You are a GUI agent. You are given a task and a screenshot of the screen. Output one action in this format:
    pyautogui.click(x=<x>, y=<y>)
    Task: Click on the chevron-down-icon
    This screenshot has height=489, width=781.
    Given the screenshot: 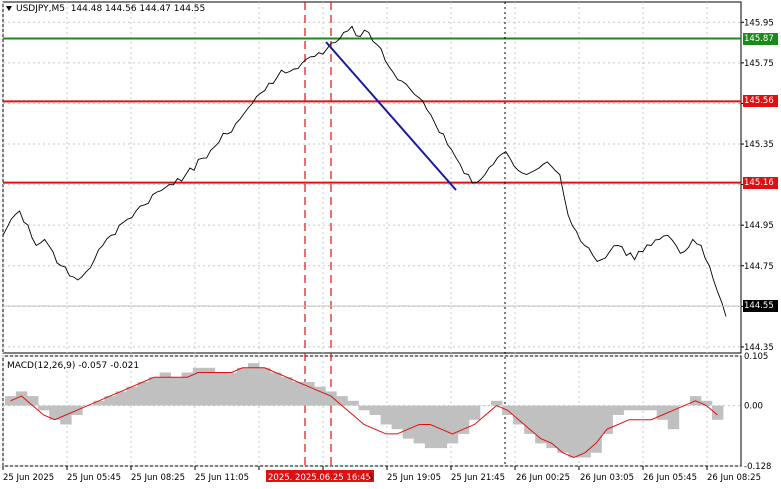 What is the action you would take?
    pyautogui.click(x=9, y=8)
    